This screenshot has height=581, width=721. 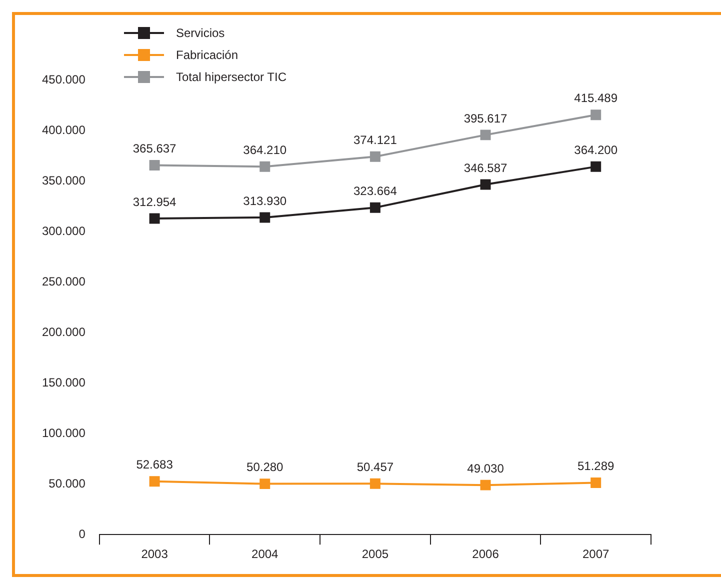 What do you see at coordinates (67, 483) in the screenshot?
I see `y-tick-label: 50.000` at bounding box center [67, 483].